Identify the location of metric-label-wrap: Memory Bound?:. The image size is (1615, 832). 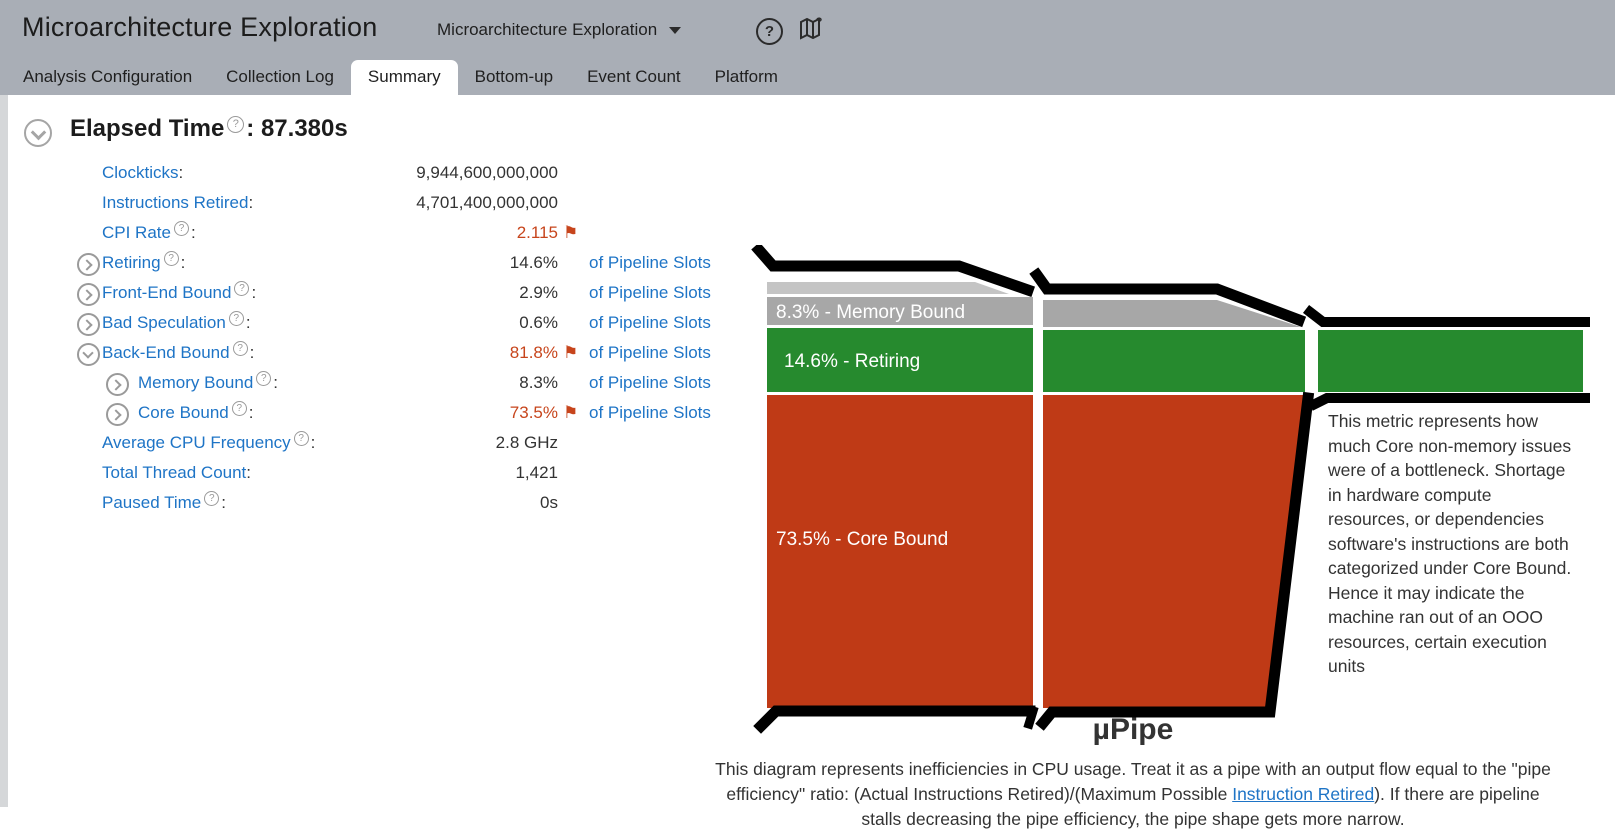
(208, 383).